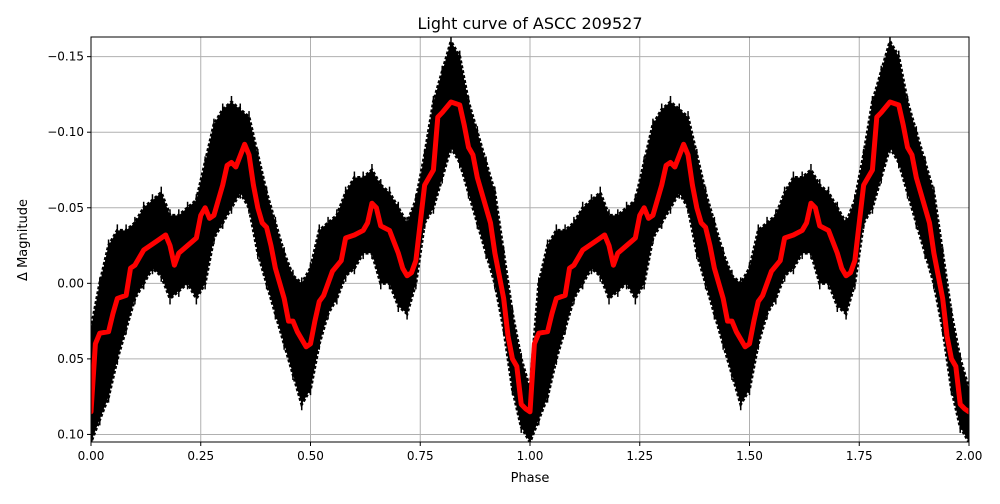 The image size is (1000, 504). I want to click on x-tick-label: 0.00, so click(91, 456).